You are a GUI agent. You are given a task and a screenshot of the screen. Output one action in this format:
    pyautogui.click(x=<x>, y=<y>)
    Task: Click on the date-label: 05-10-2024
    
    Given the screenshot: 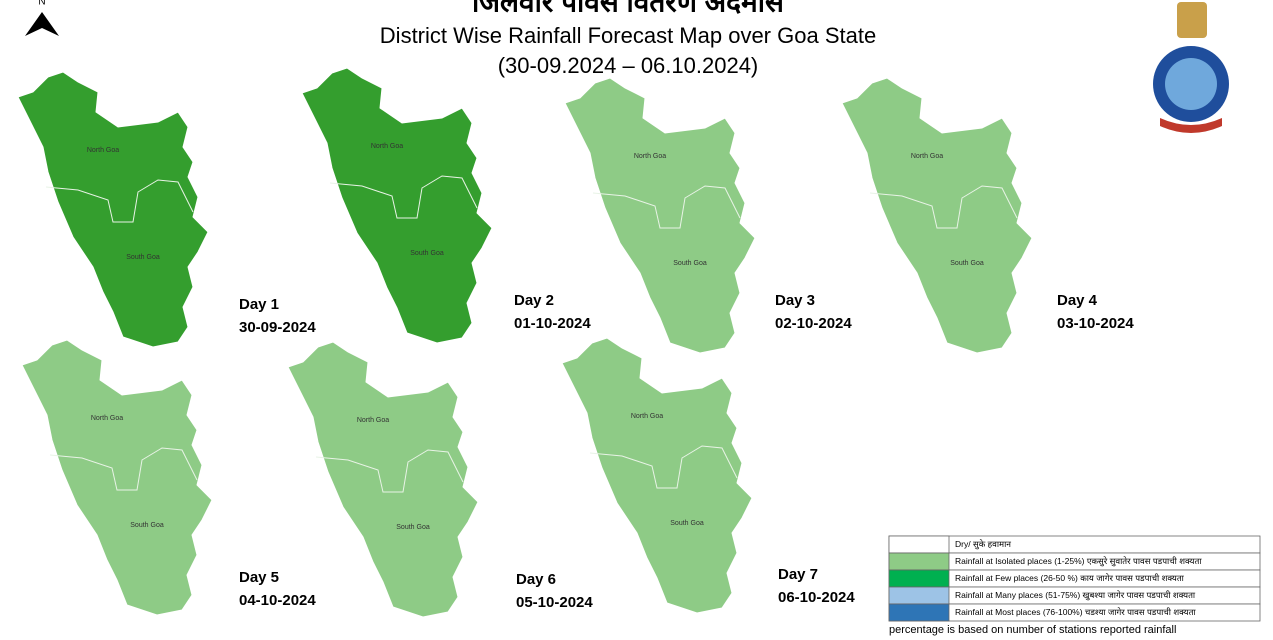 What is the action you would take?
    pyautogui.click(x=554, y=602)
    